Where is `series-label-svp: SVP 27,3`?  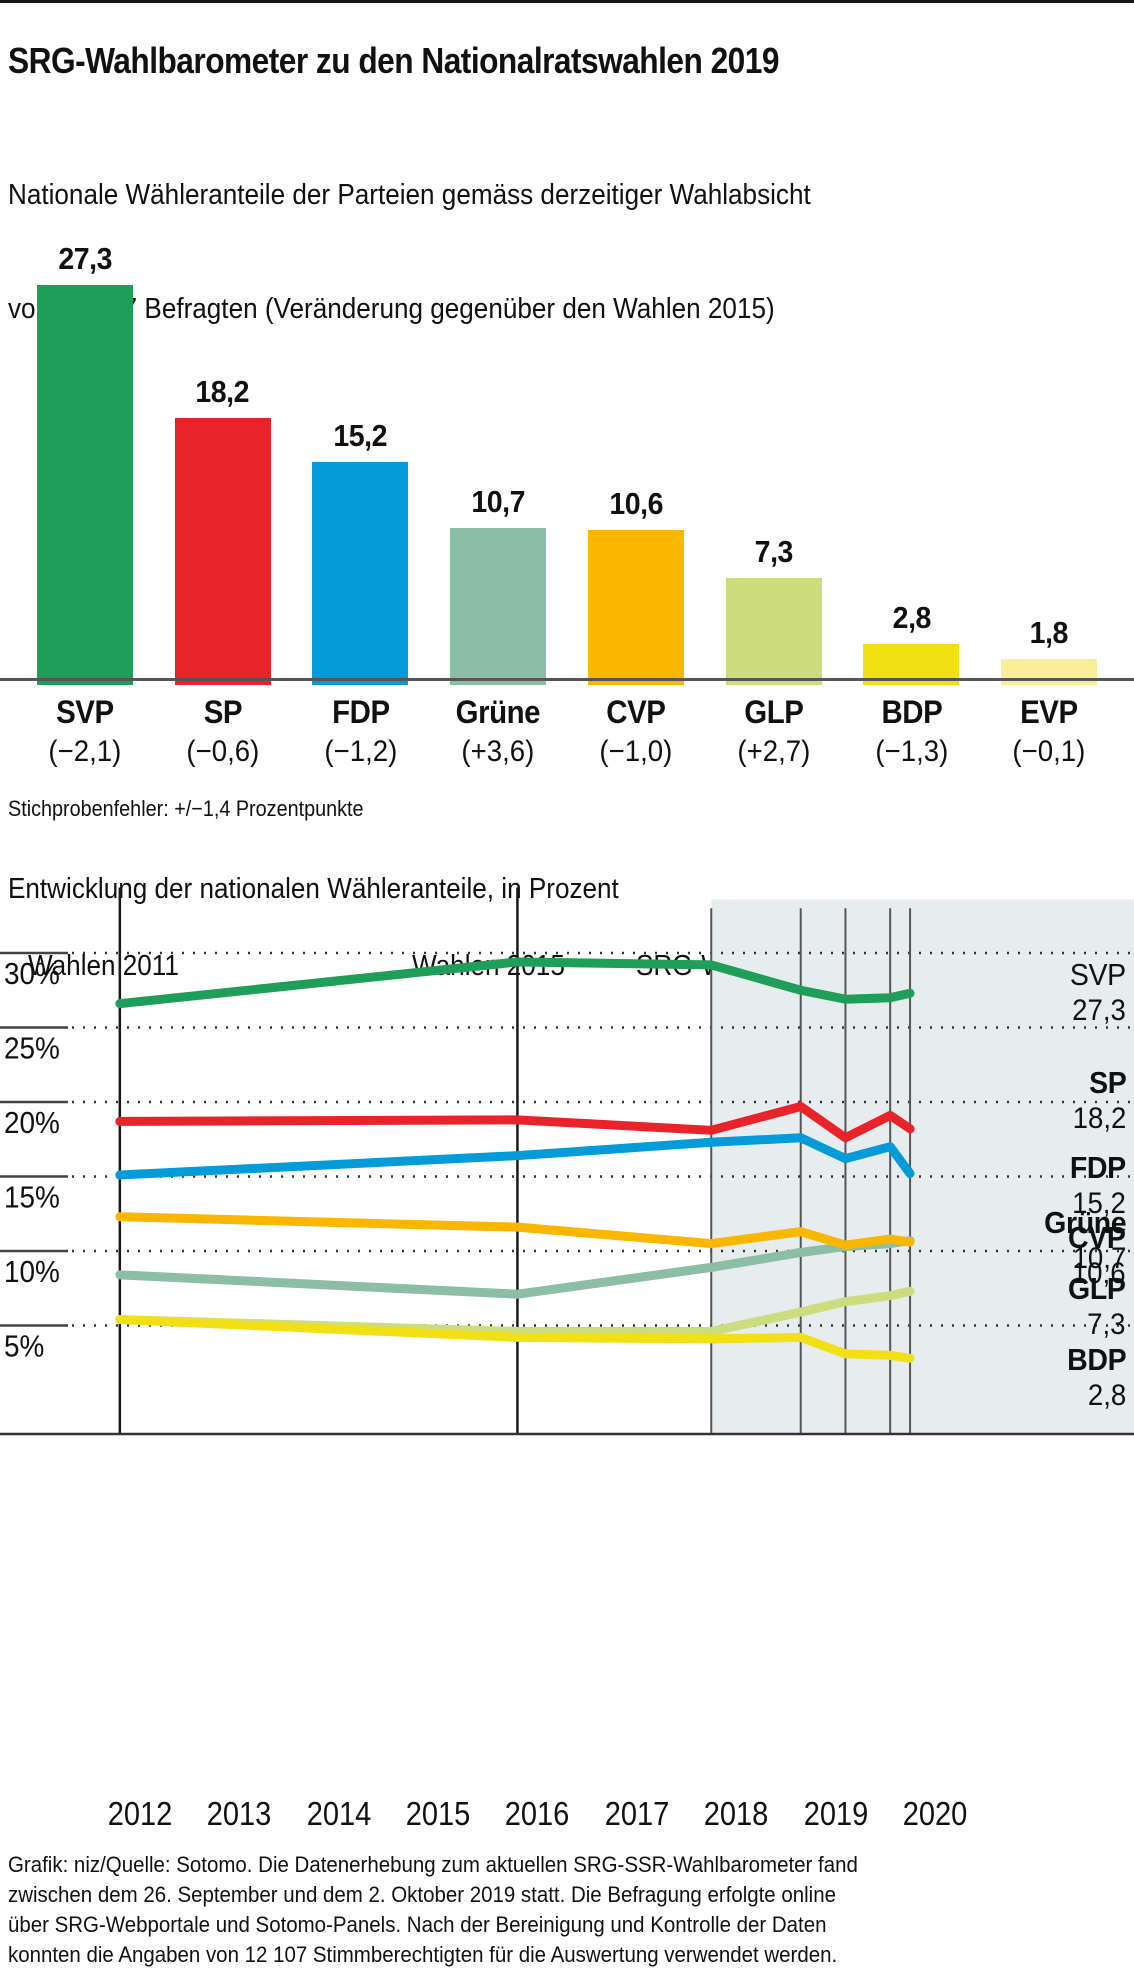 series-label-svp: SVP 27,3 is located at coordinates (1095, 993).